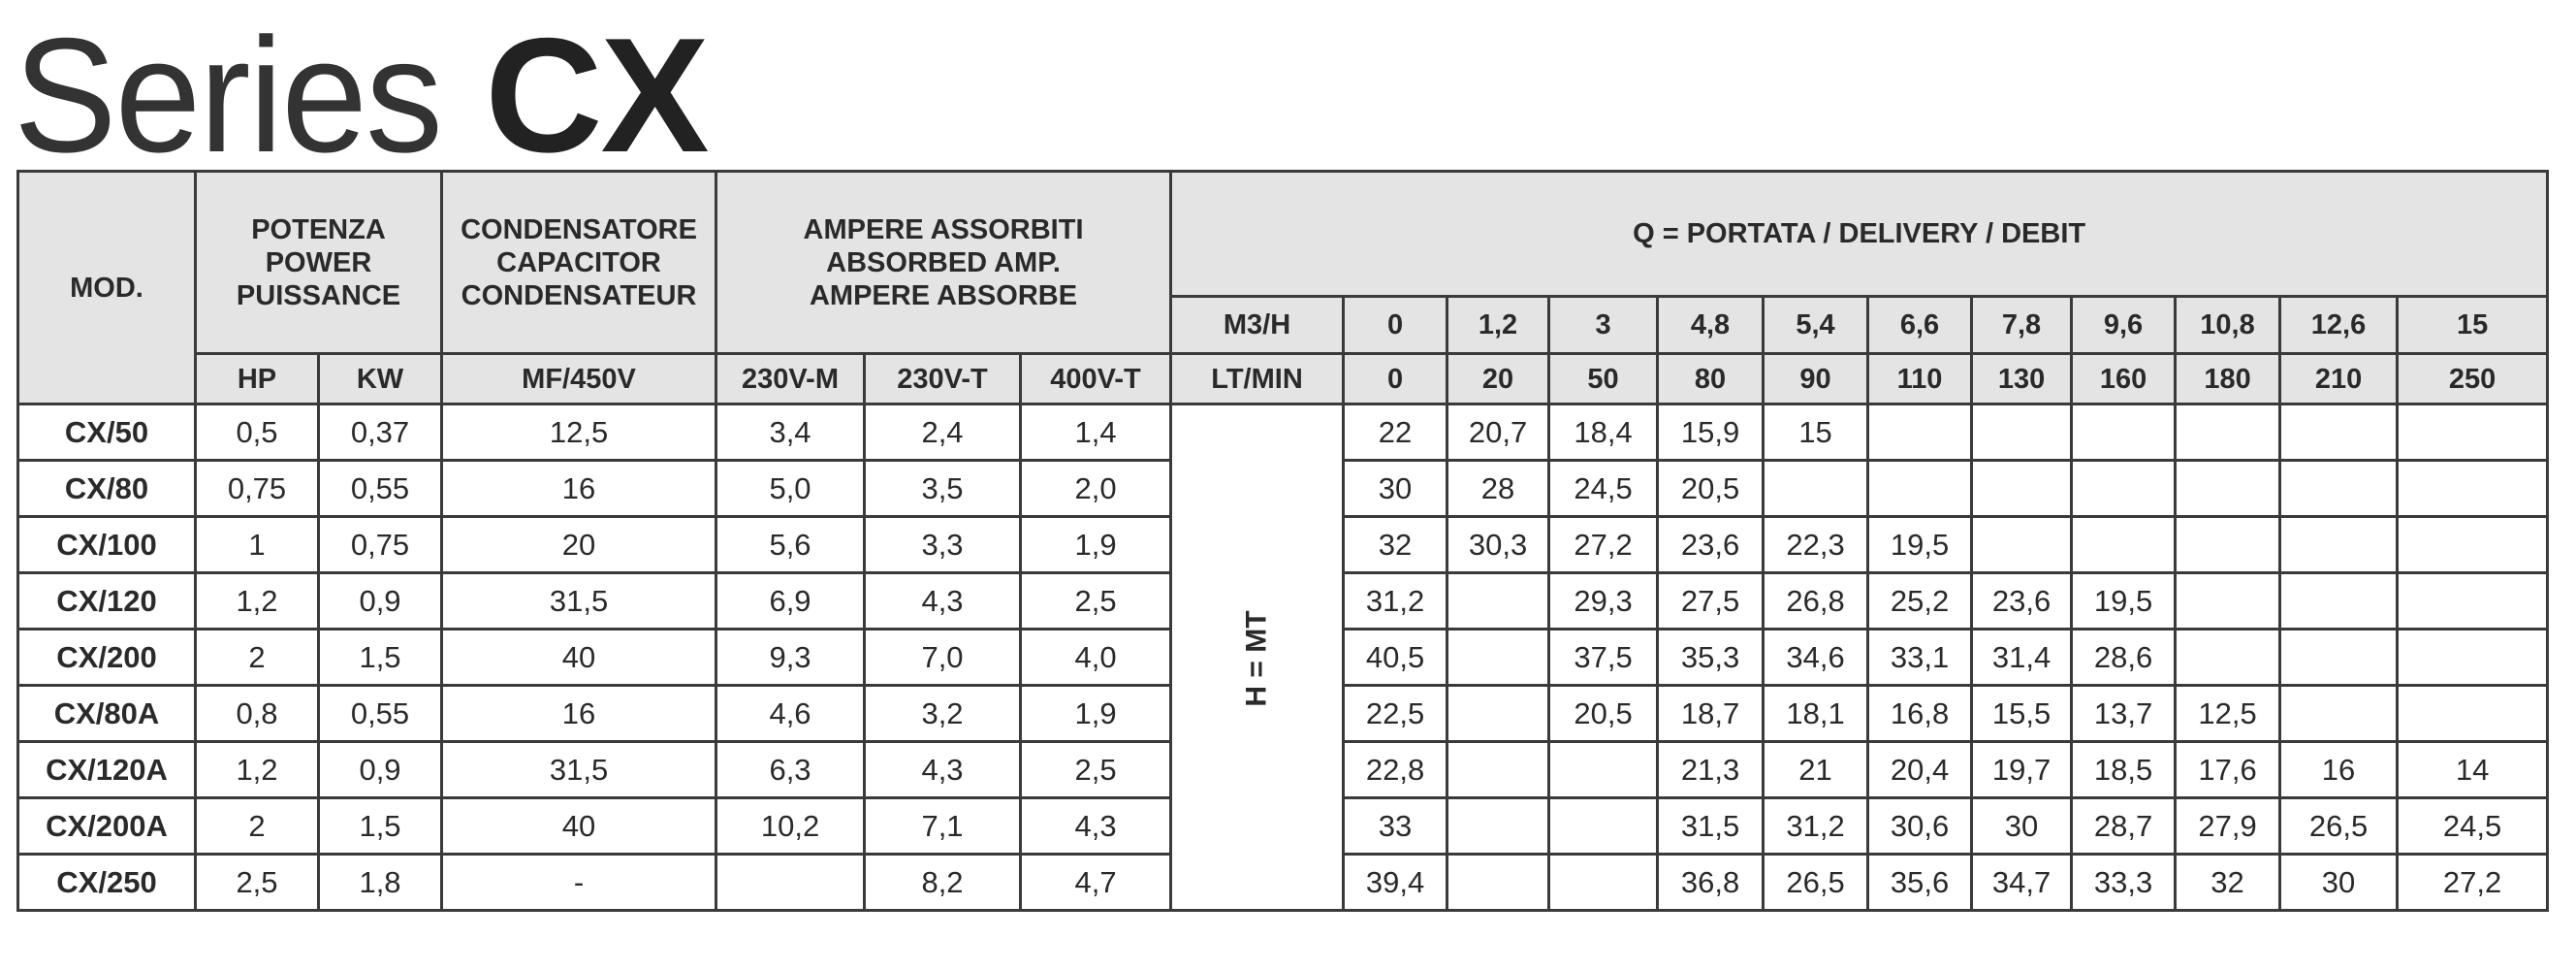 The image size is (2576, 970). I want to click on cell-head-value: 21,3, so click(1710, 769).